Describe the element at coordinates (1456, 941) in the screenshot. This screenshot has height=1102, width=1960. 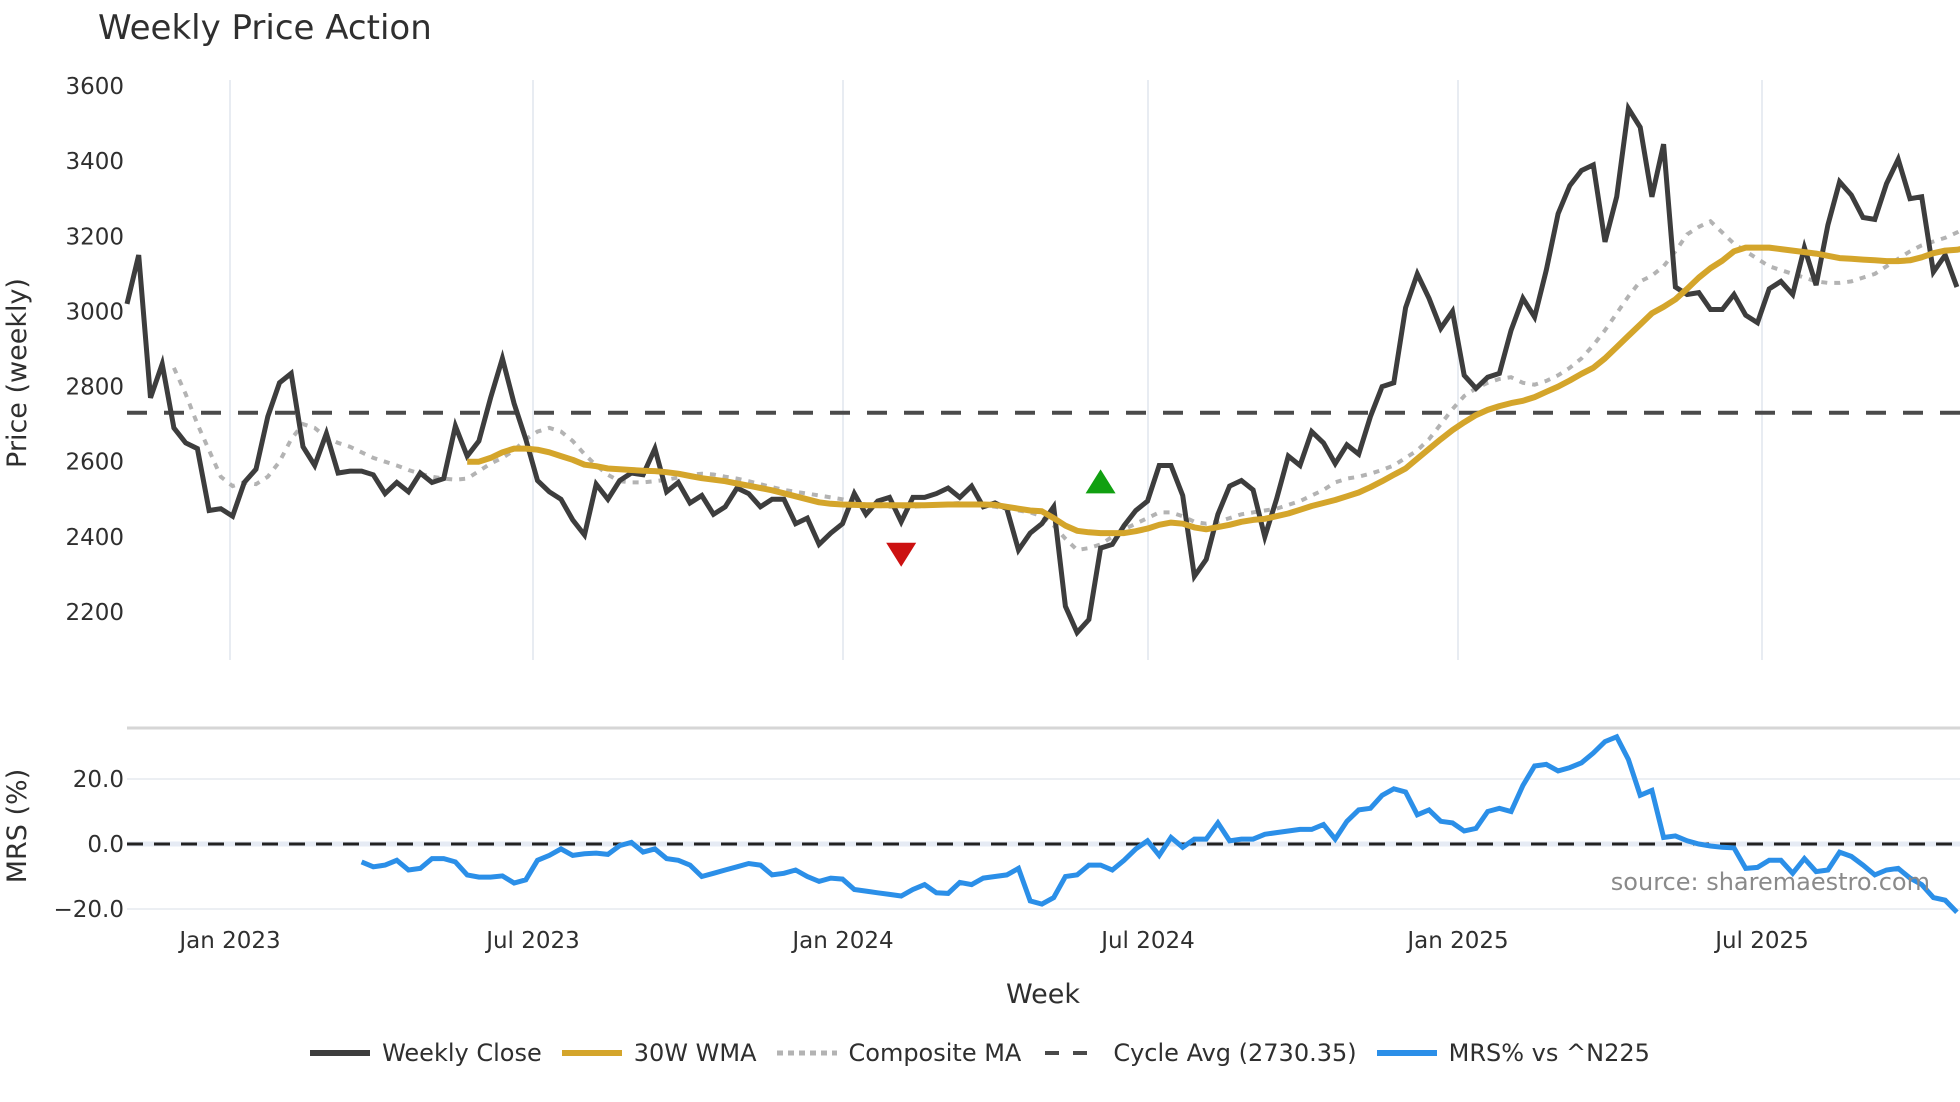
I see `x-tick-label: Jan 2025` at that location.